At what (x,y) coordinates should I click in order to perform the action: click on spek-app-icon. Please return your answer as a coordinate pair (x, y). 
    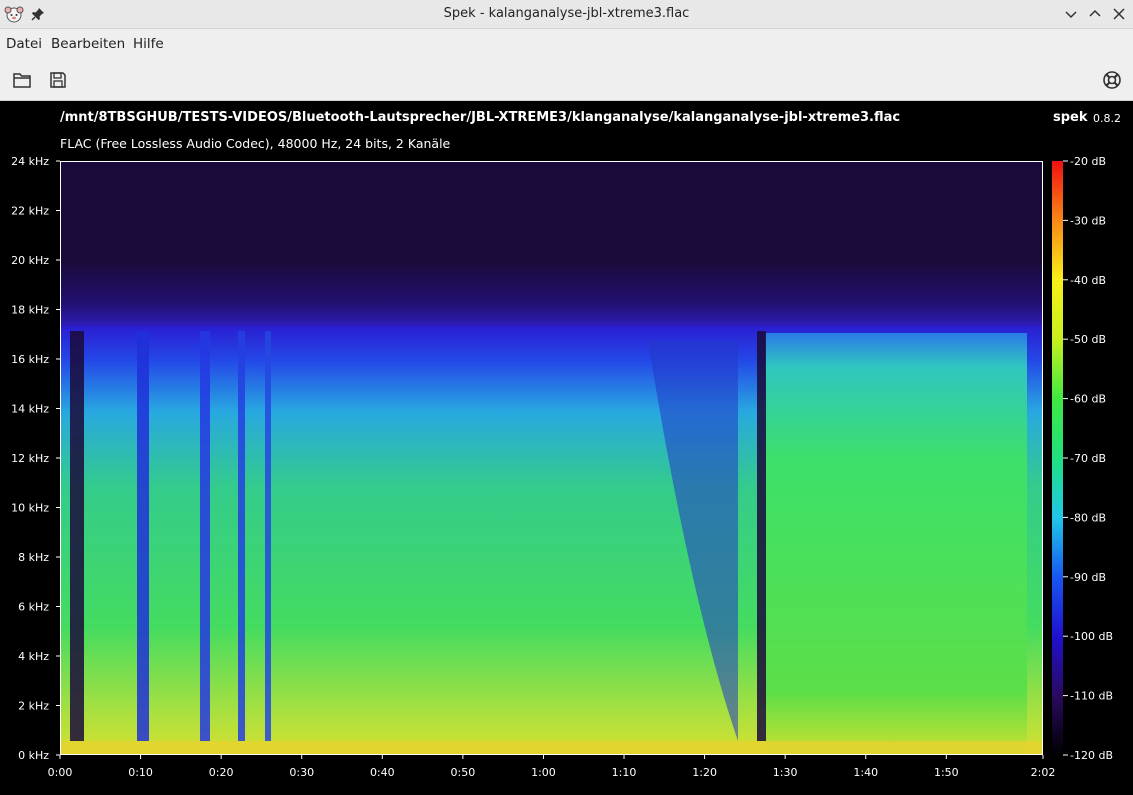
    Looking at the image, I should click on (14, 14).